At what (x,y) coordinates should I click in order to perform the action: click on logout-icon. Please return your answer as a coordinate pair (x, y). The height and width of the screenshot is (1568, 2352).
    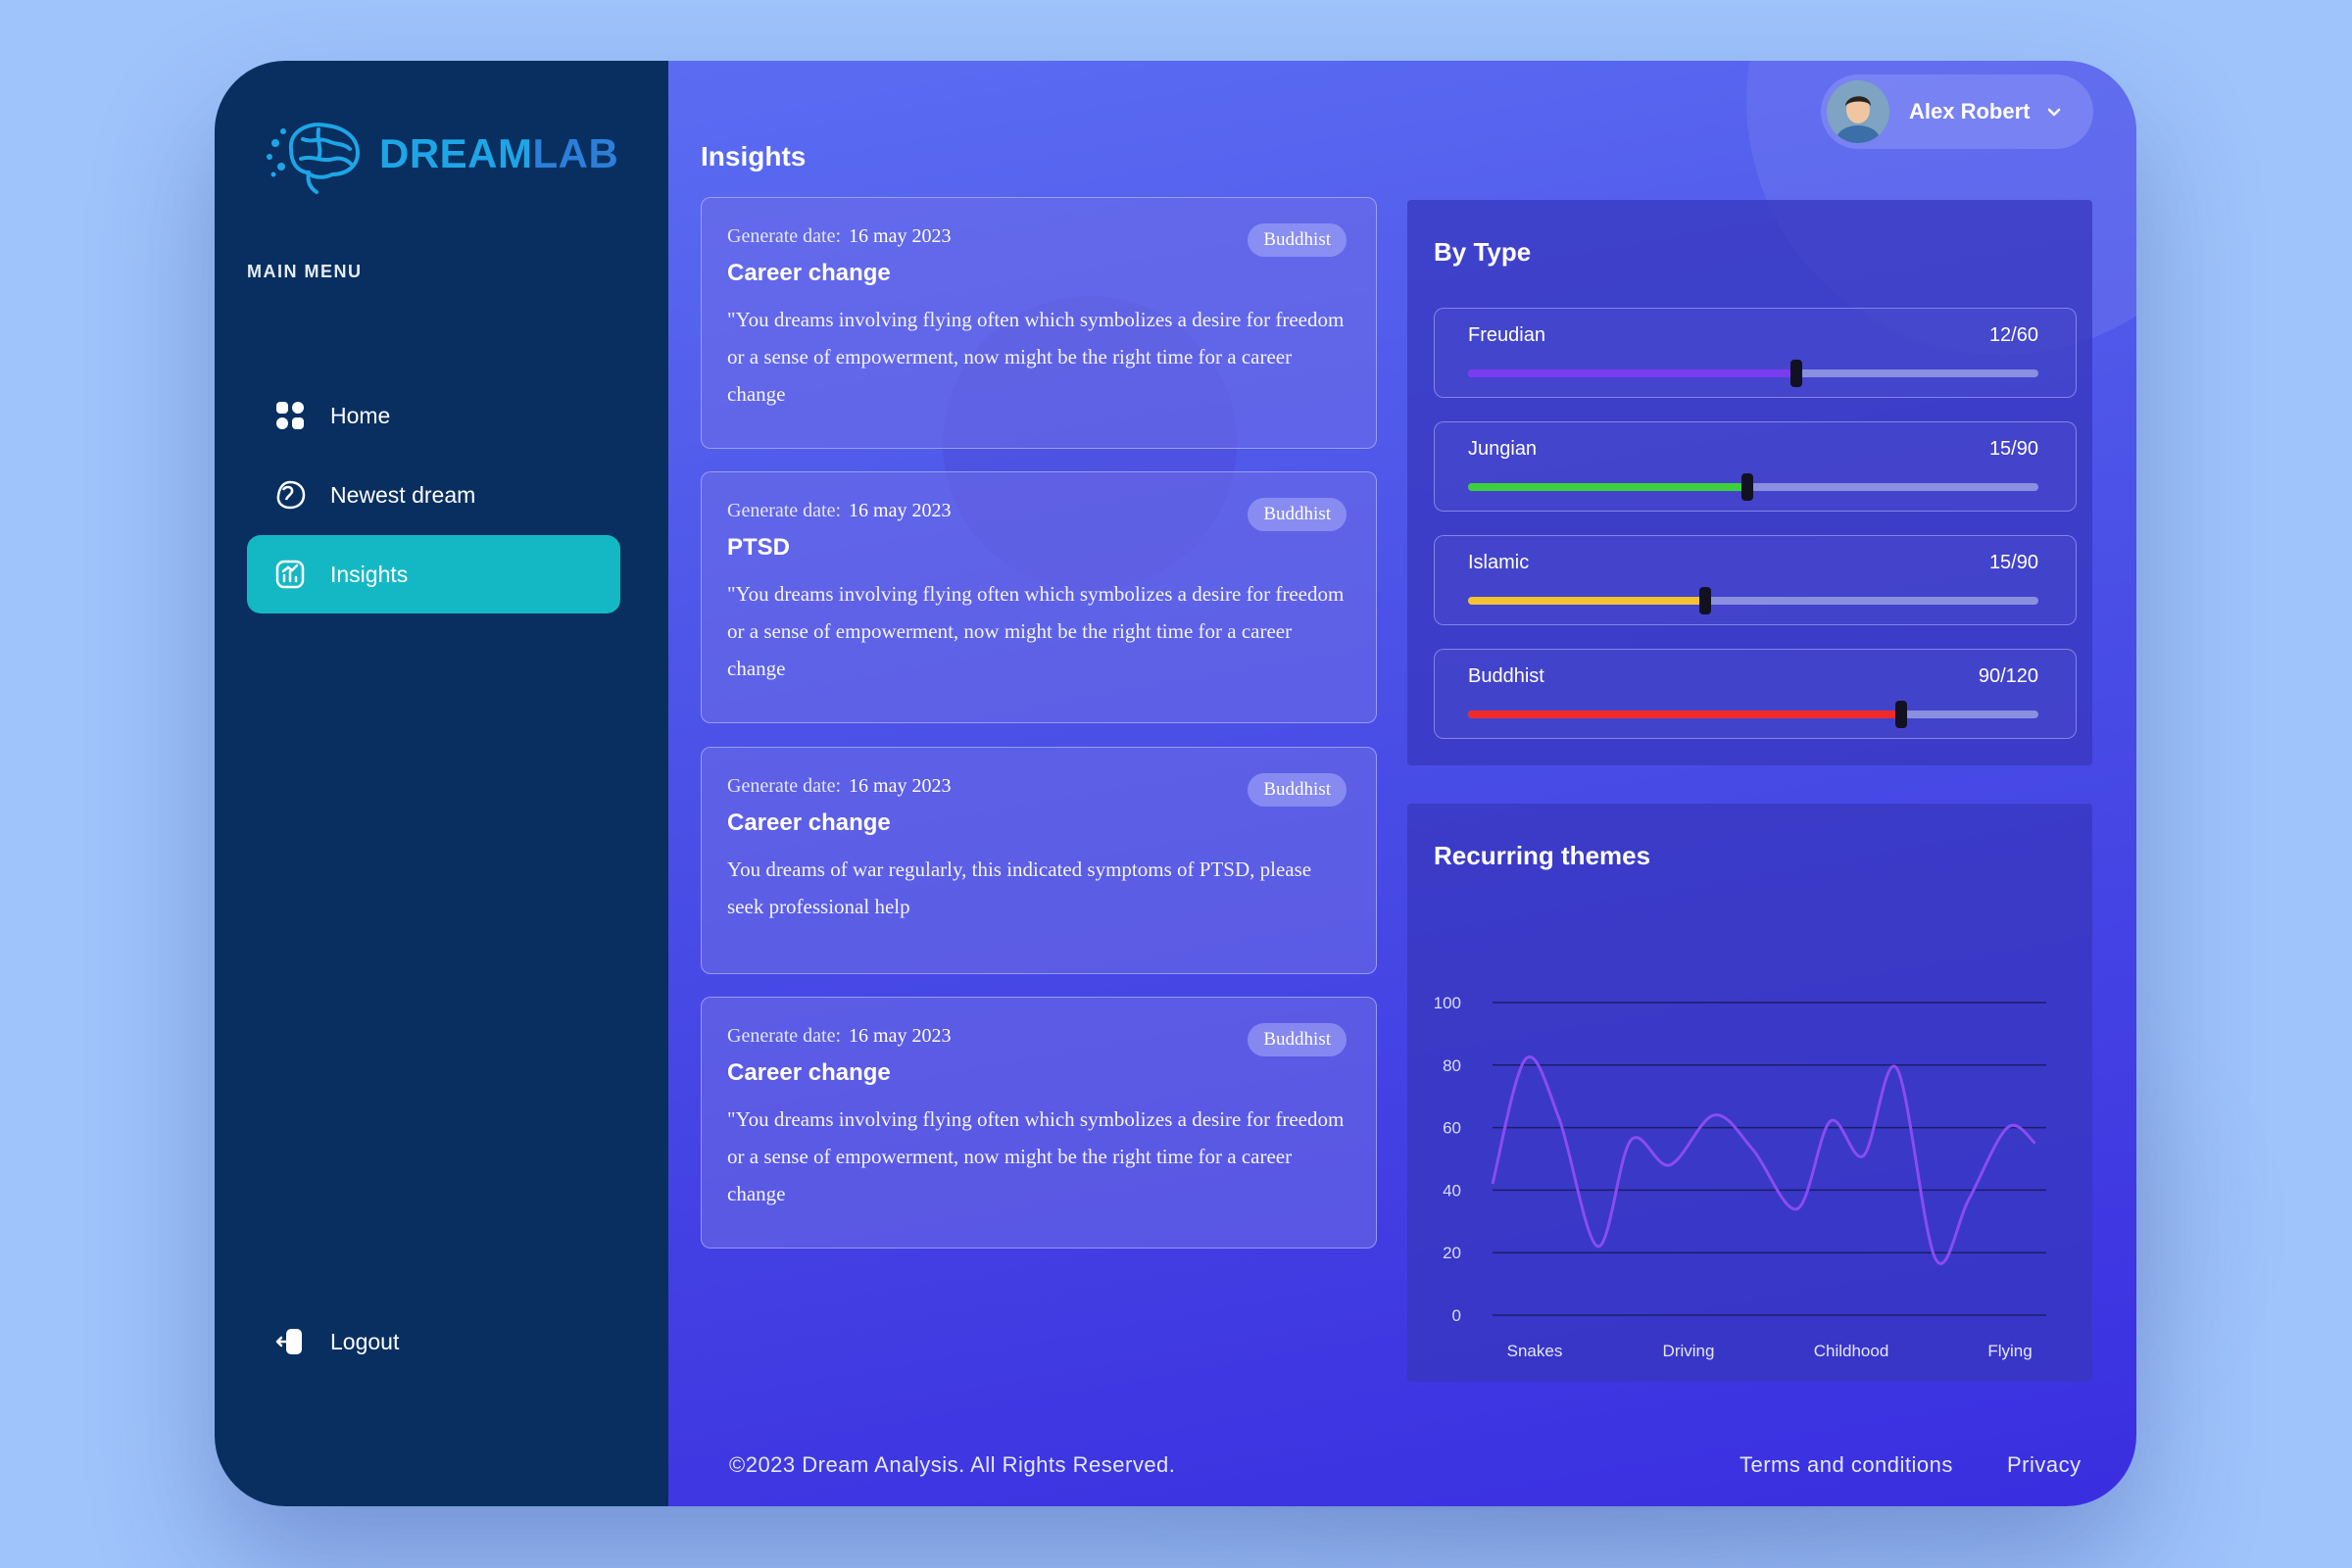
    Looking at the image, I should click on (288, 1341).